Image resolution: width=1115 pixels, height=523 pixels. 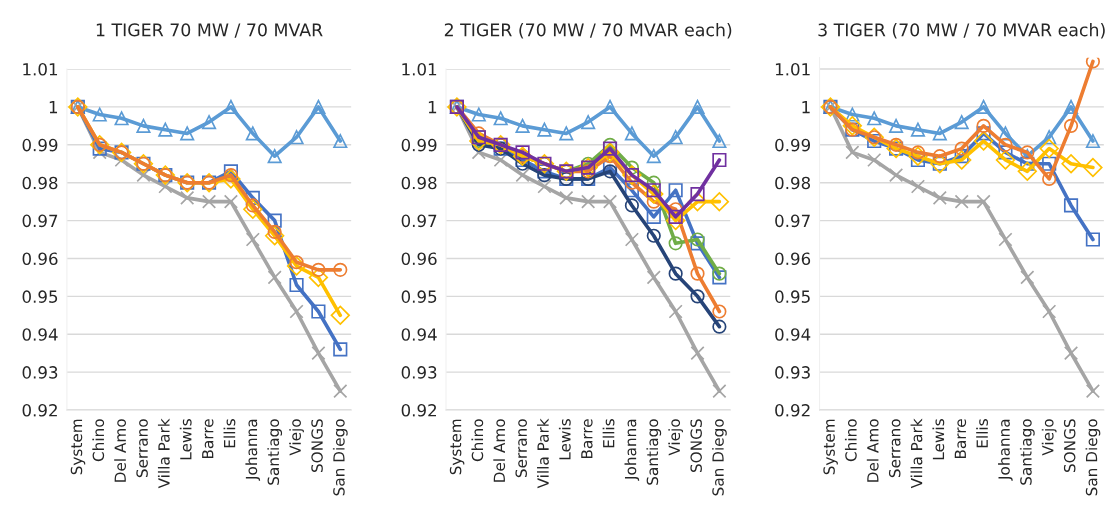 What do you see at coordinates (588, 30) in the screenshot?
I see `chart-title: 2 TIGER (70 MW / 70 MVAR each)` at bounding box center [588, 30].